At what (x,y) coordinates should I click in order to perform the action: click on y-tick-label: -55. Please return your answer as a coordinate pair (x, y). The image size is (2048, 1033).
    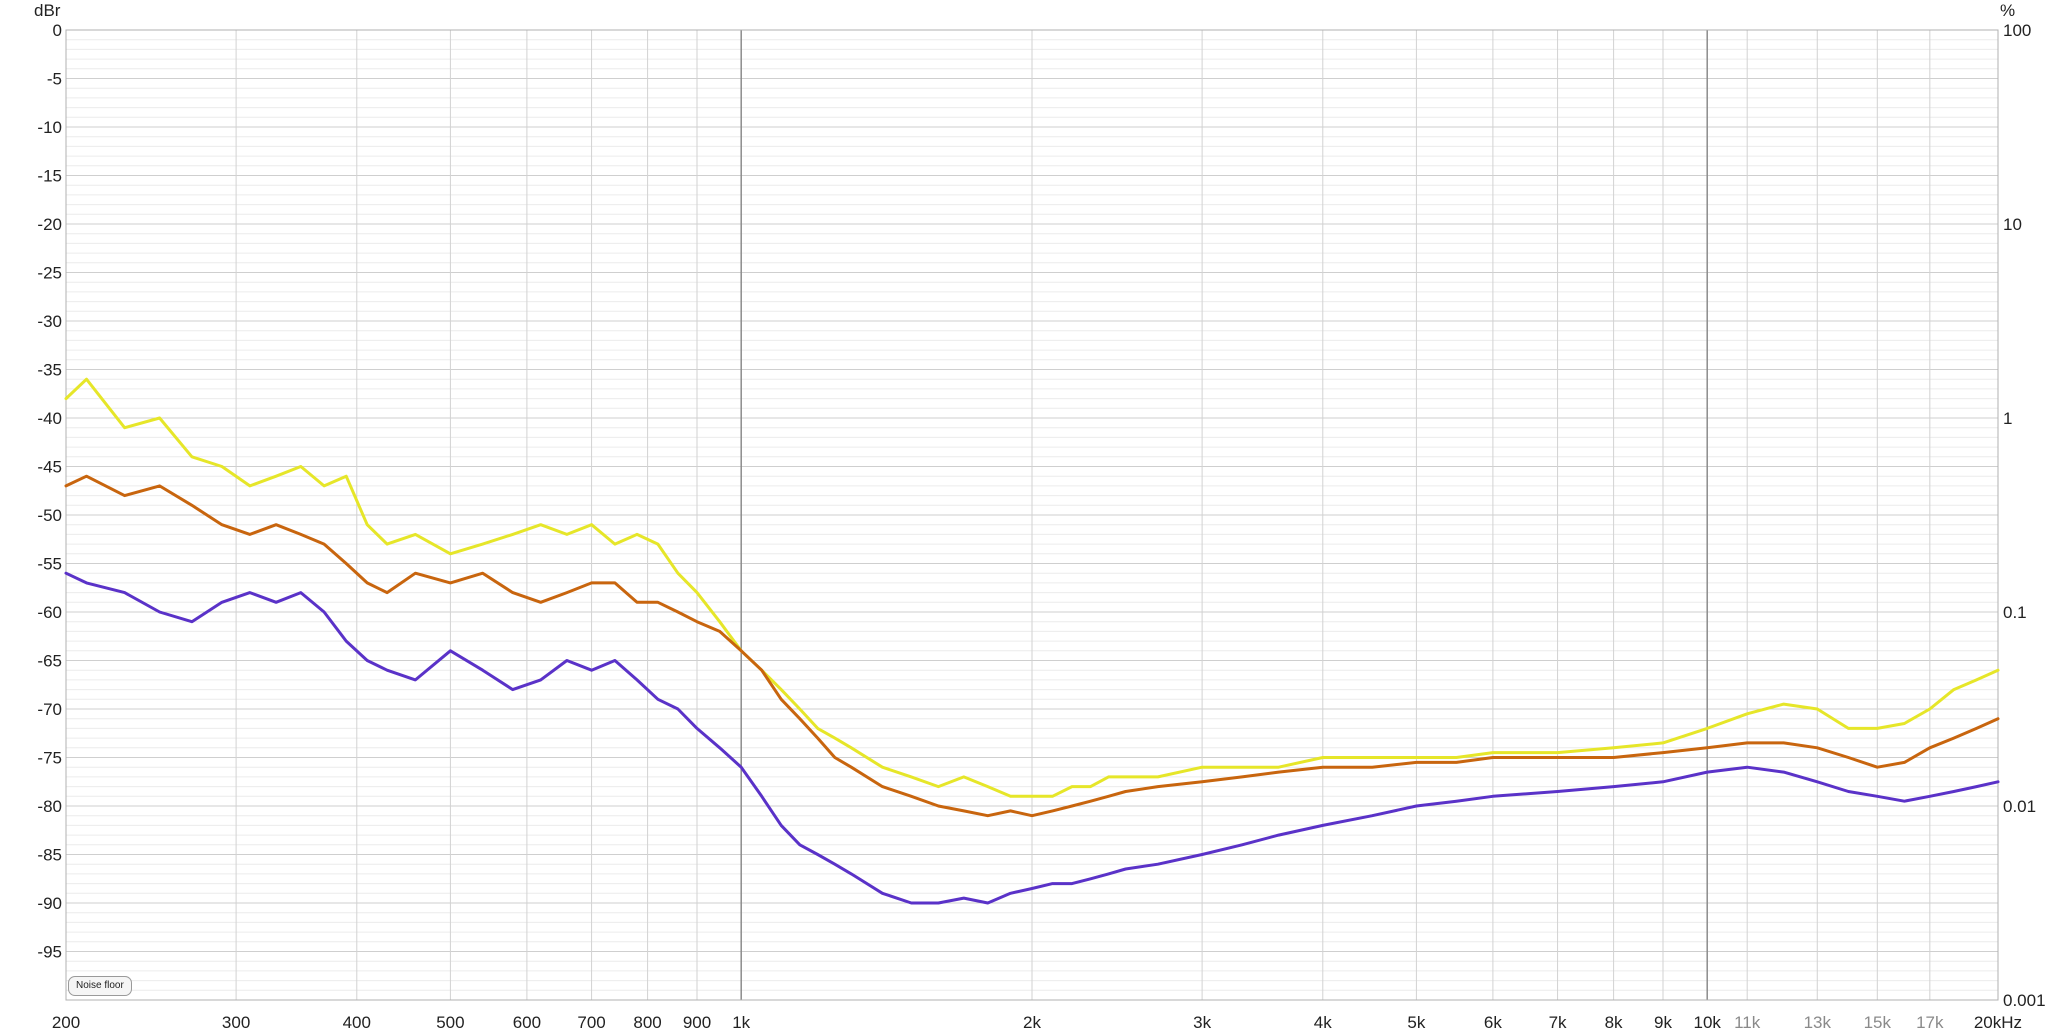
    Looking at the image, I should click on (49, 564).